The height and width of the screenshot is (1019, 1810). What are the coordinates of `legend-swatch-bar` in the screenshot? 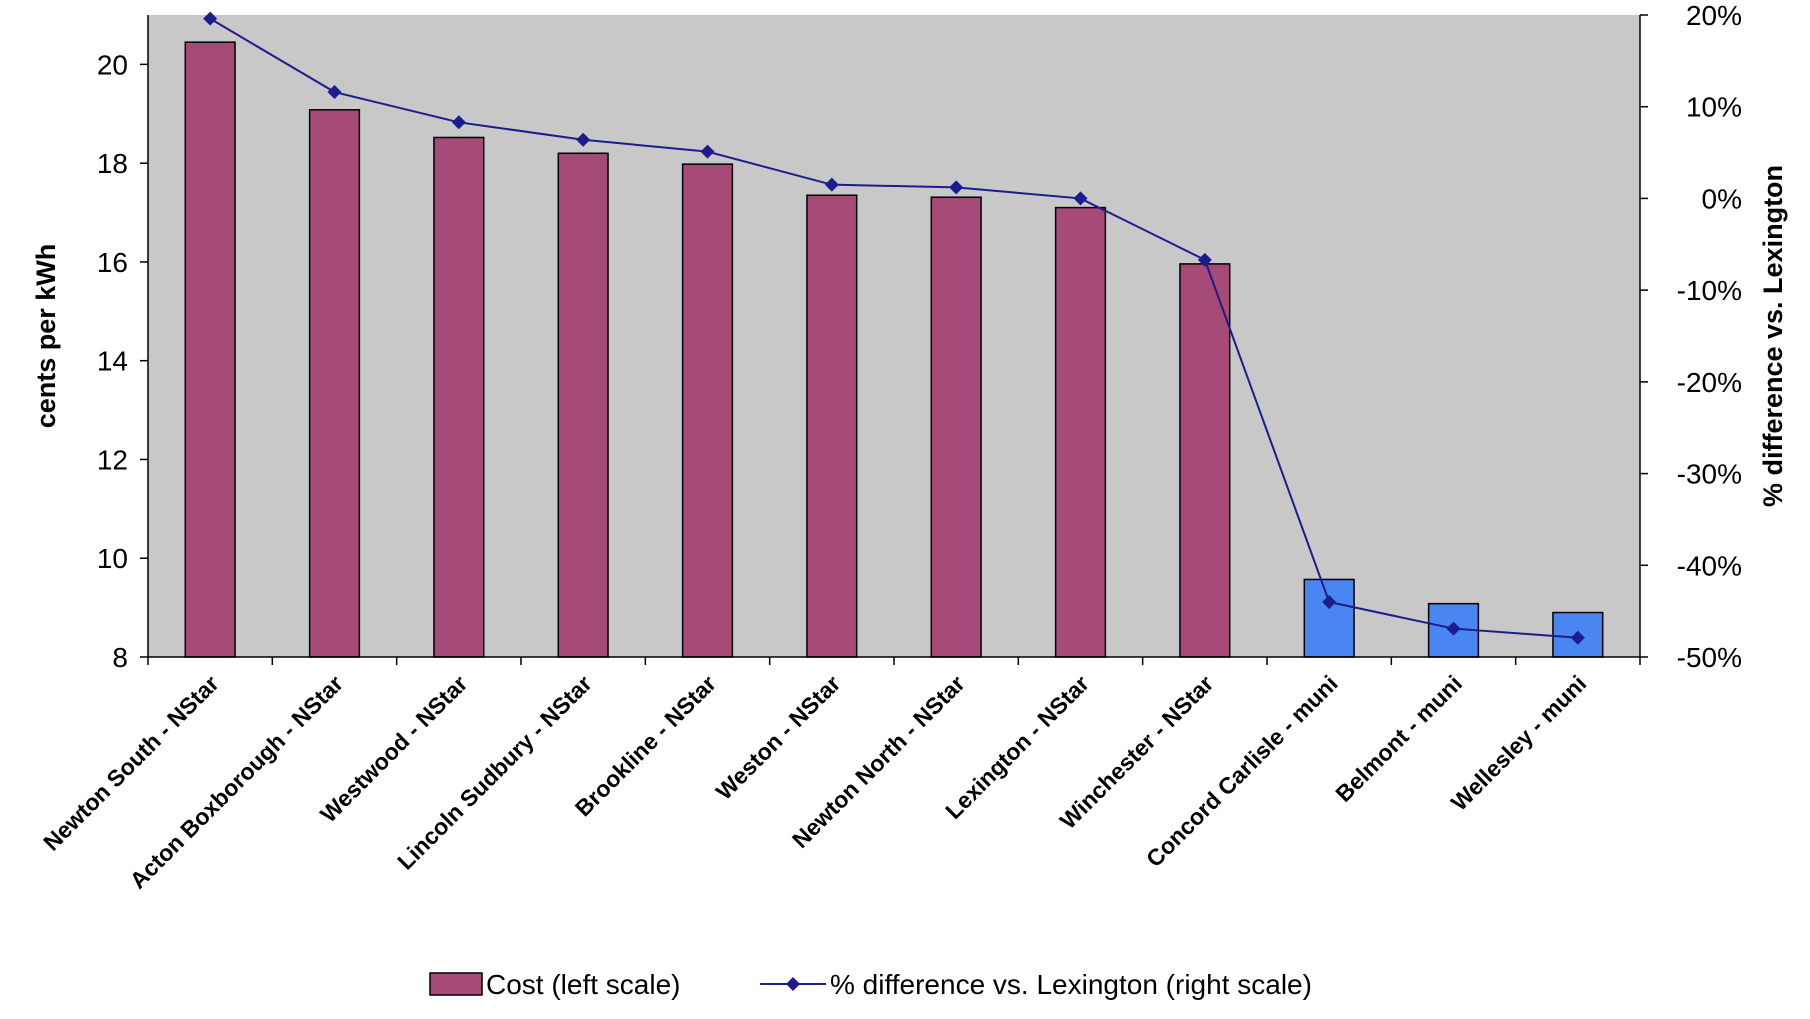 It's located at (456, 984).